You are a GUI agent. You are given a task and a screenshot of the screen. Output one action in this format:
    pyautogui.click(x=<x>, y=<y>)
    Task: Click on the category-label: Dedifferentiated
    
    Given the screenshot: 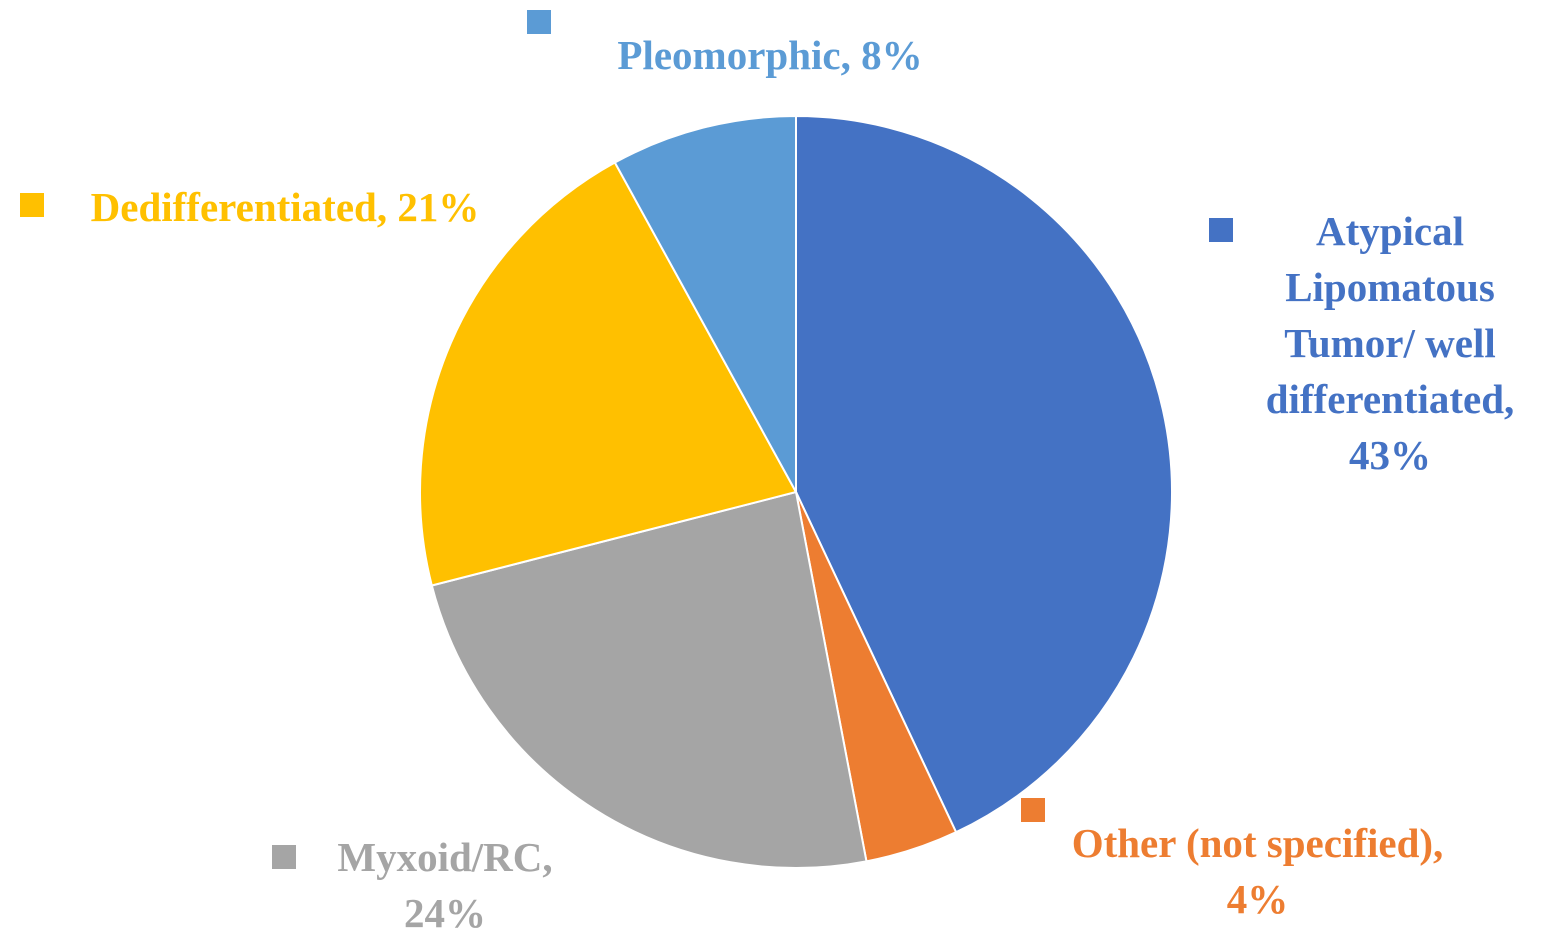 What is the action you would take?
    pyautogui.click(x=233, y=207)
    